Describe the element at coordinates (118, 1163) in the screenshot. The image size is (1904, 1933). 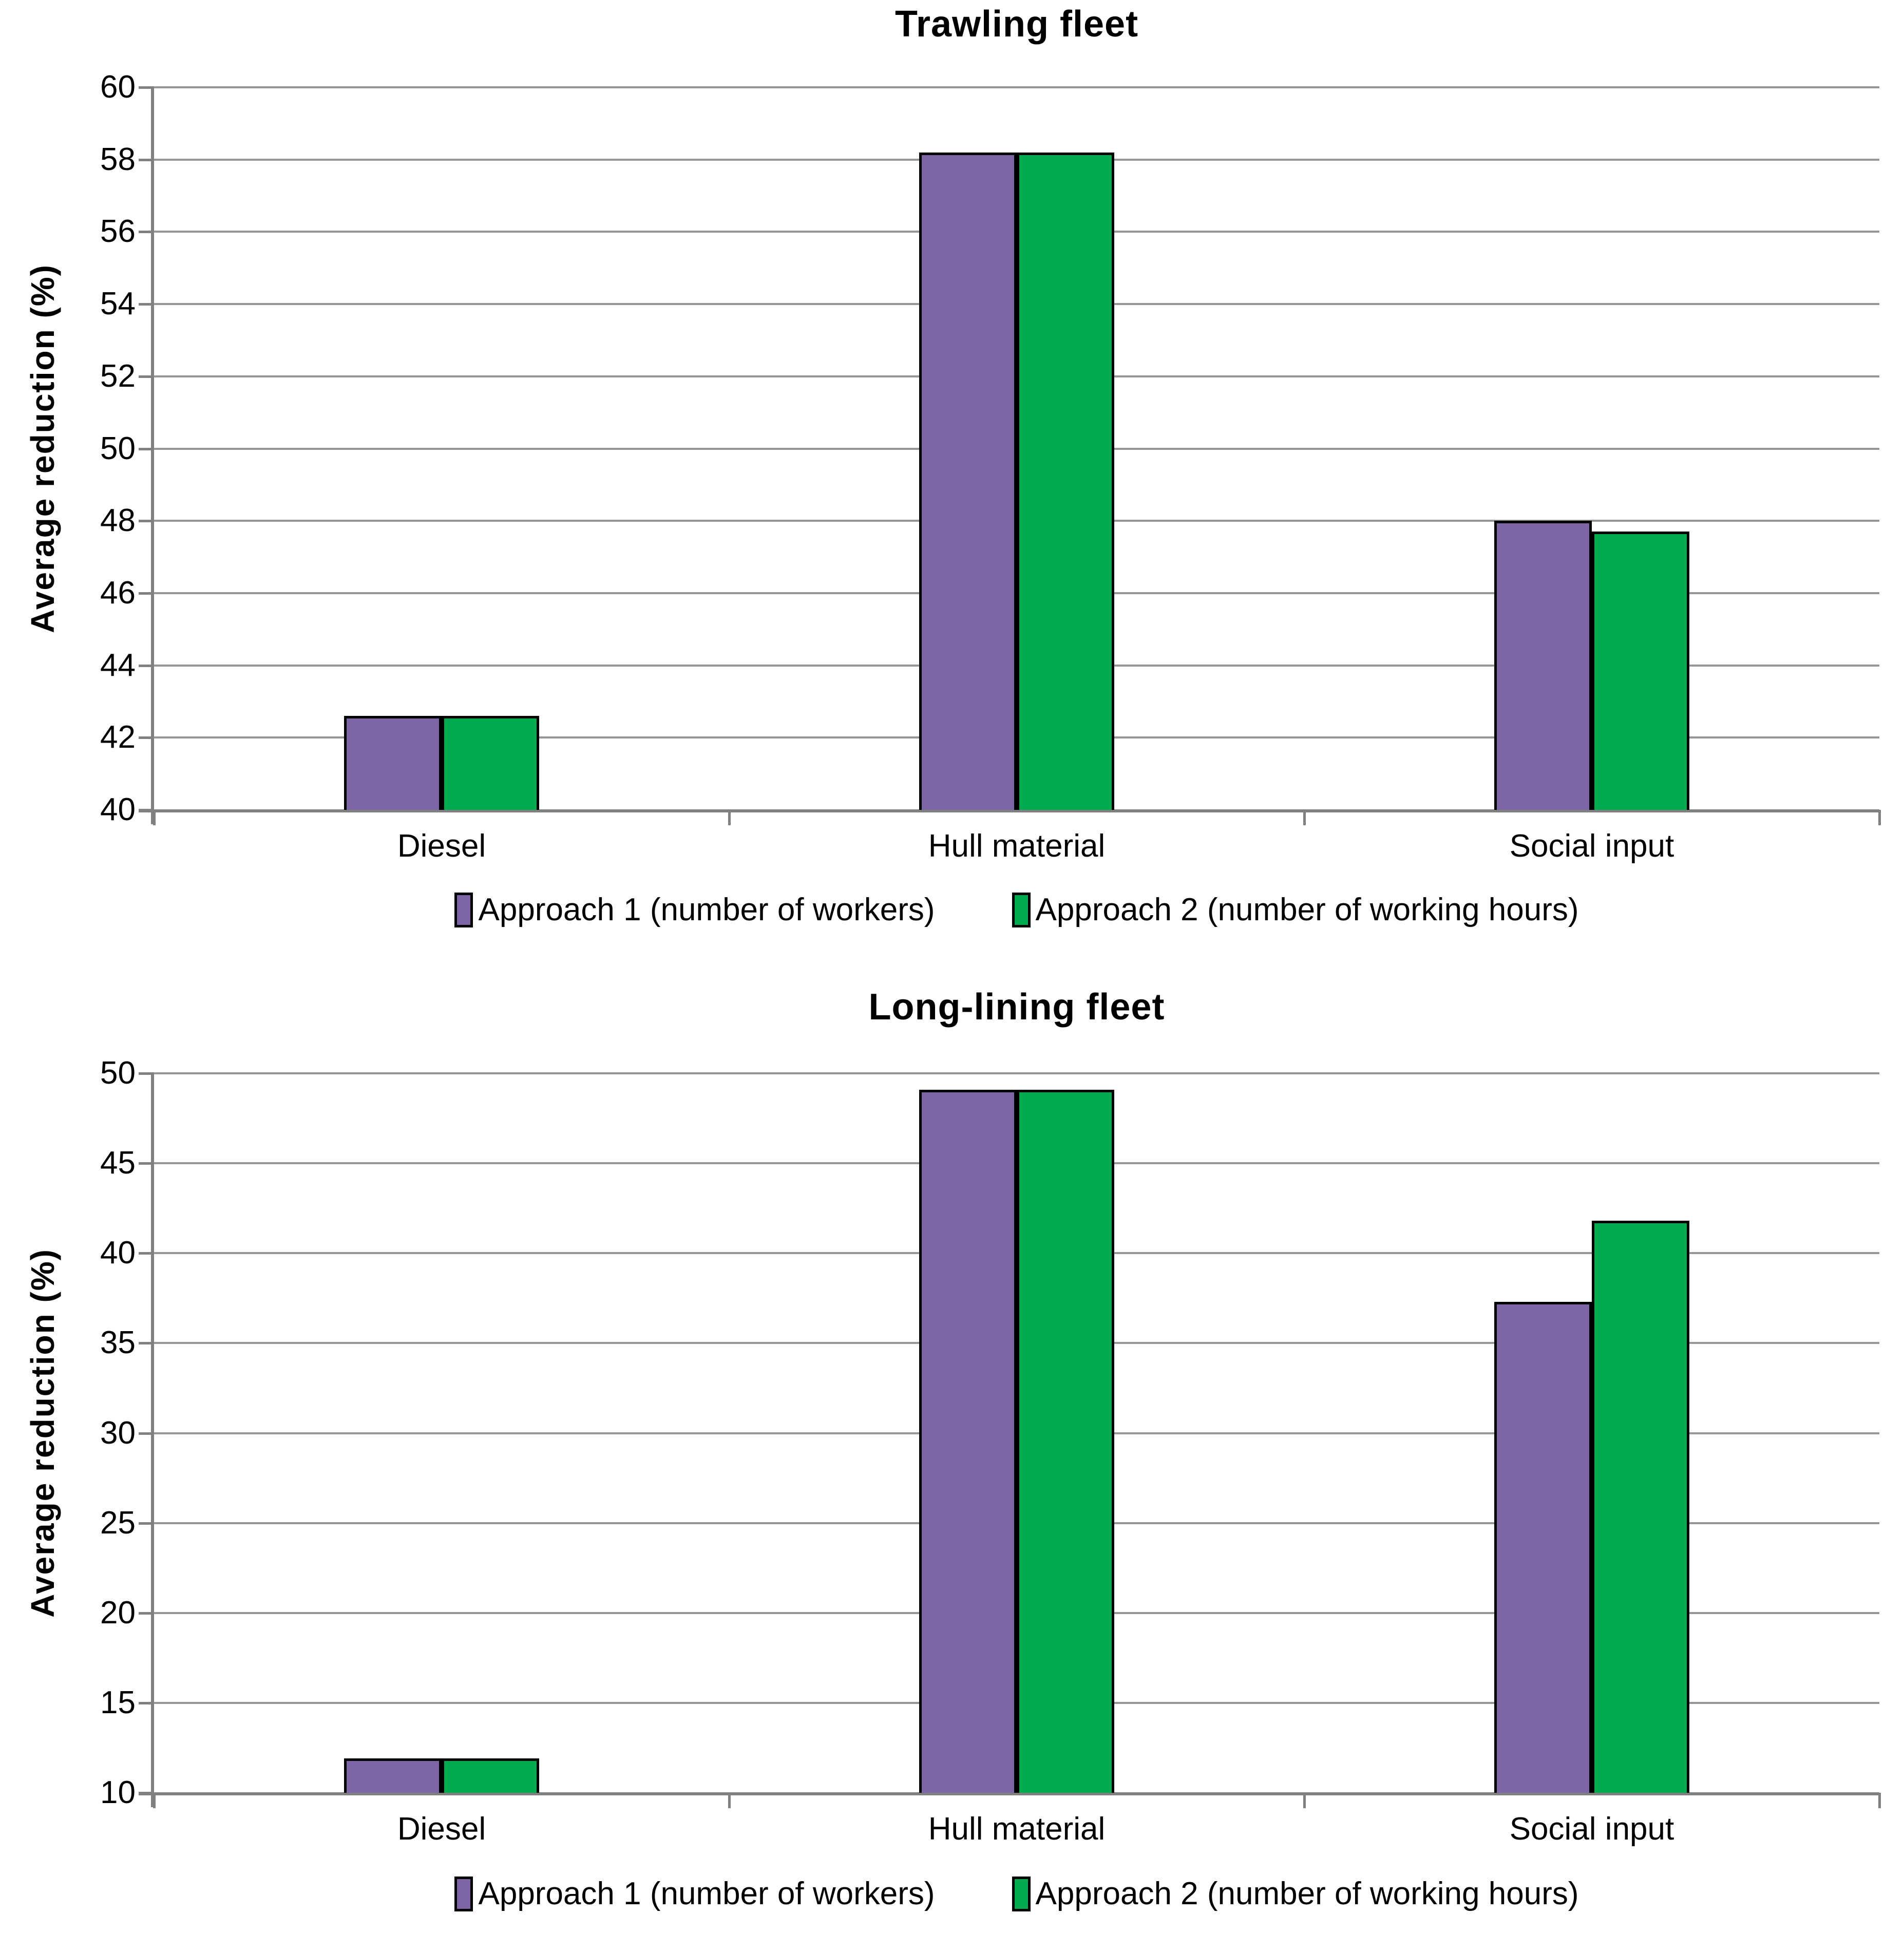
I see `y-axis-tick-label: 45` at that location.